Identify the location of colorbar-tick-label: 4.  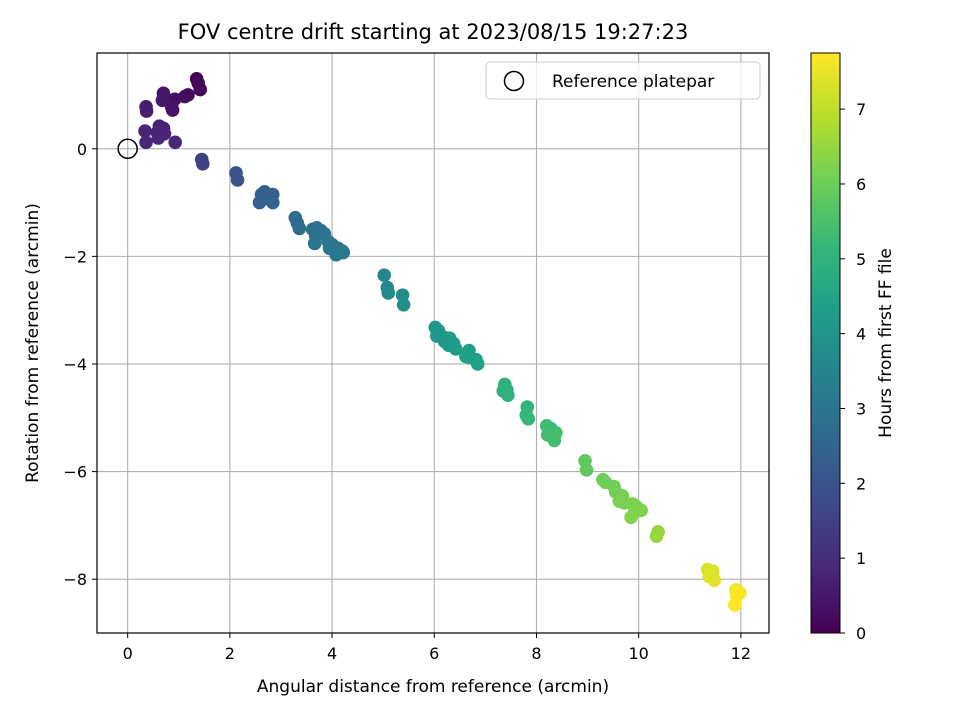
(861, 334).